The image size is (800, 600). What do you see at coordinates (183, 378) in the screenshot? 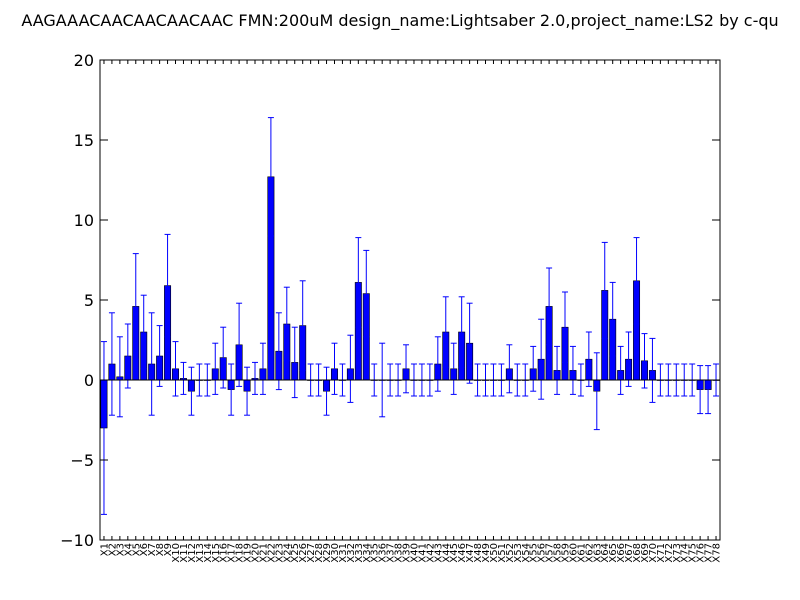
I see `error-bar-X11` at bounding box center [183, 378].